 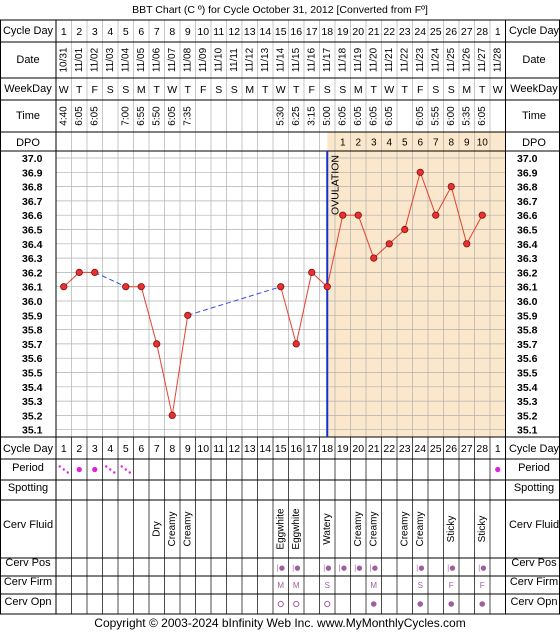 What do you see at coordinates (296, 449) in the screenshot?
I see `cycle-day-cell-bottom: 16` at bounding box center [296, 449].